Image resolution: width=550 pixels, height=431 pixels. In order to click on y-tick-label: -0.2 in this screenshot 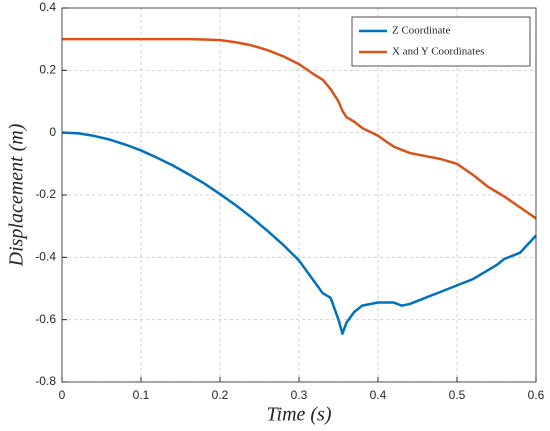, I will do `click(45, 194)`.